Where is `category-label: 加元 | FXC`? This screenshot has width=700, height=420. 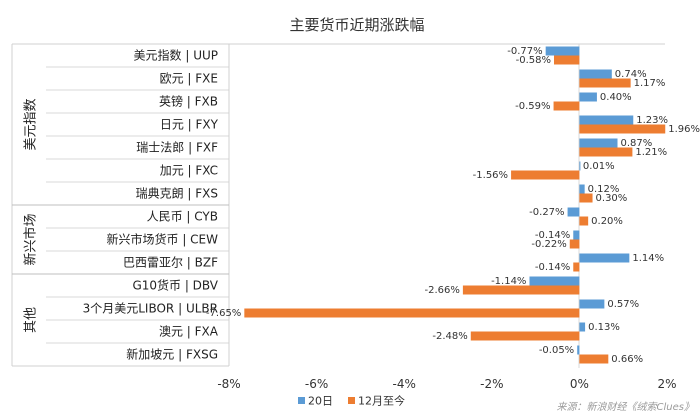 category-label: 加元 | FXC is located at coordinates (189, 171).